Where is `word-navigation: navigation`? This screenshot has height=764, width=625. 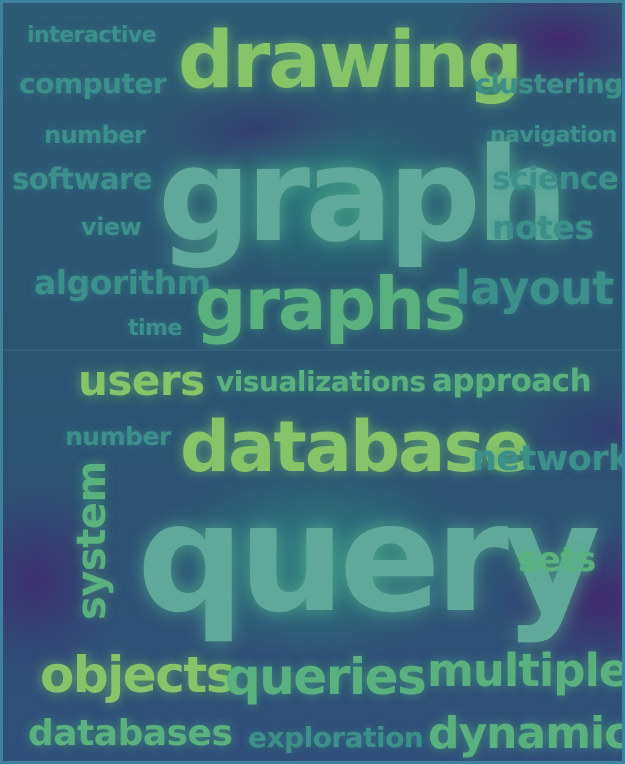 word-navigation: navigation is located at coordinates (553, 135).